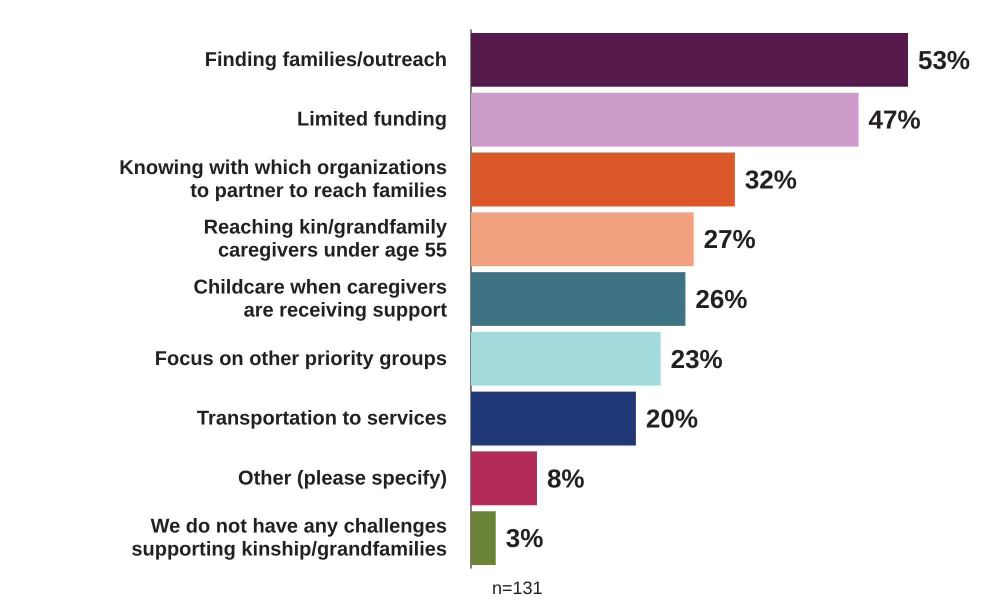 The image size is (990, 604). I want to click on y-tick-label: Childcare when caregivers are receiving support, so click(321, 299).